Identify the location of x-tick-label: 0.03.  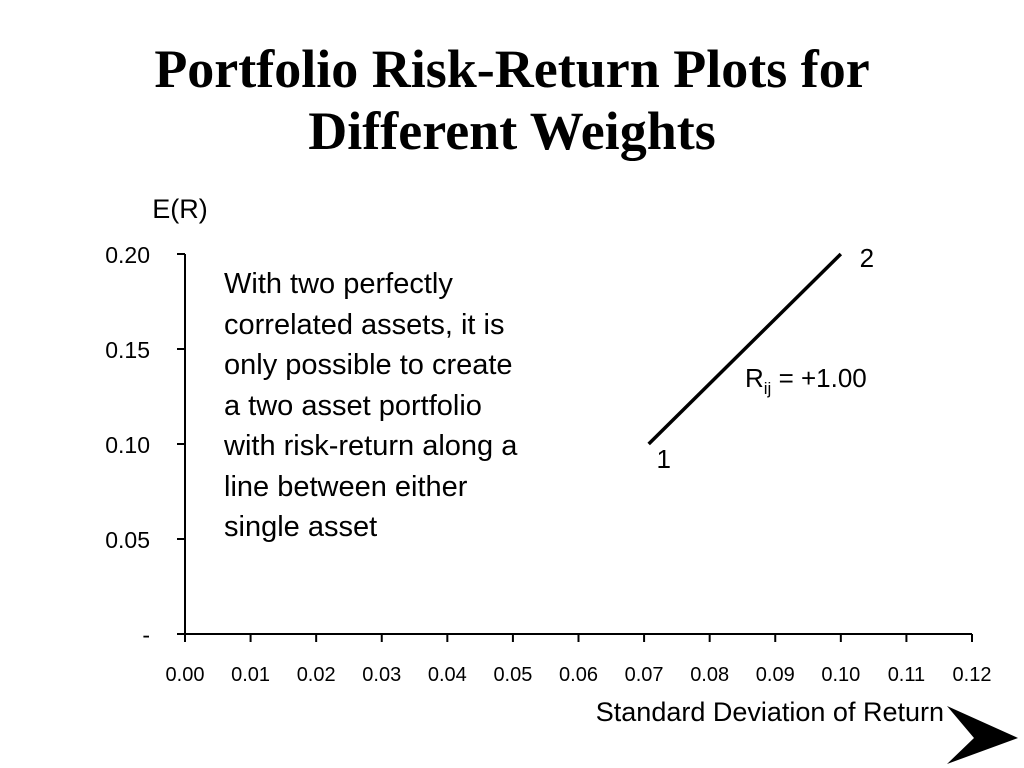
(381, 675).